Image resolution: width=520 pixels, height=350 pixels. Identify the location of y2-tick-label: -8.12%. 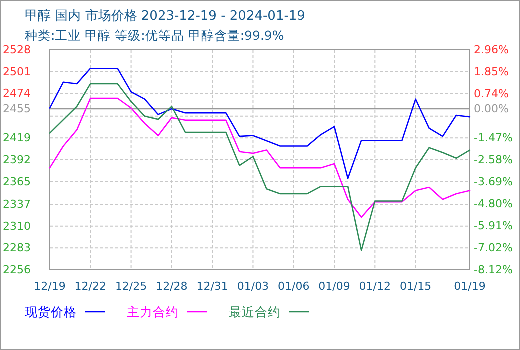
(493, 270).